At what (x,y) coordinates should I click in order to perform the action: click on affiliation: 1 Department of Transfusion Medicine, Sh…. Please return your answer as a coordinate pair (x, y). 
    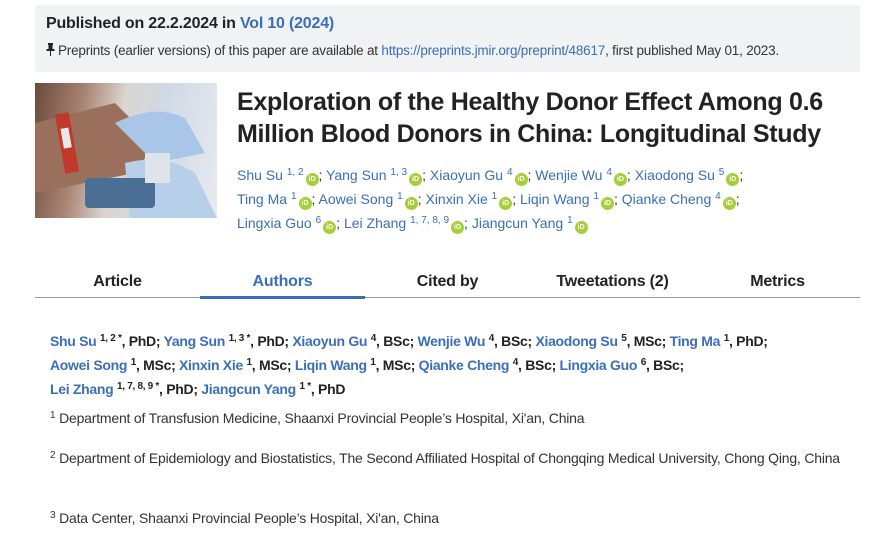
    Looking at the image, I should click on (445, 417).